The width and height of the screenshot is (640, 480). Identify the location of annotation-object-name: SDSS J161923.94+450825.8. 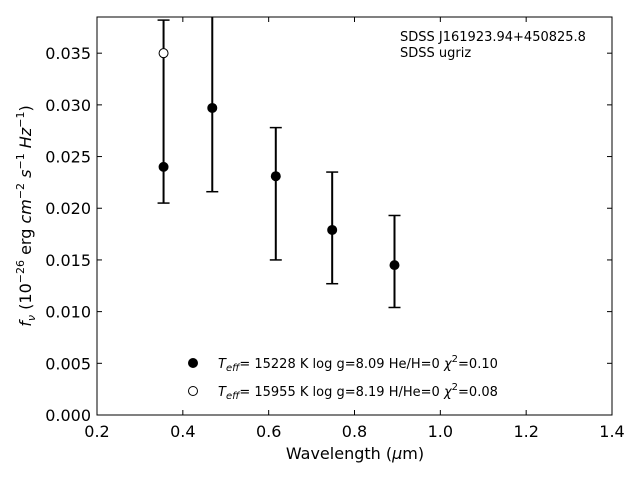
(493, 37).